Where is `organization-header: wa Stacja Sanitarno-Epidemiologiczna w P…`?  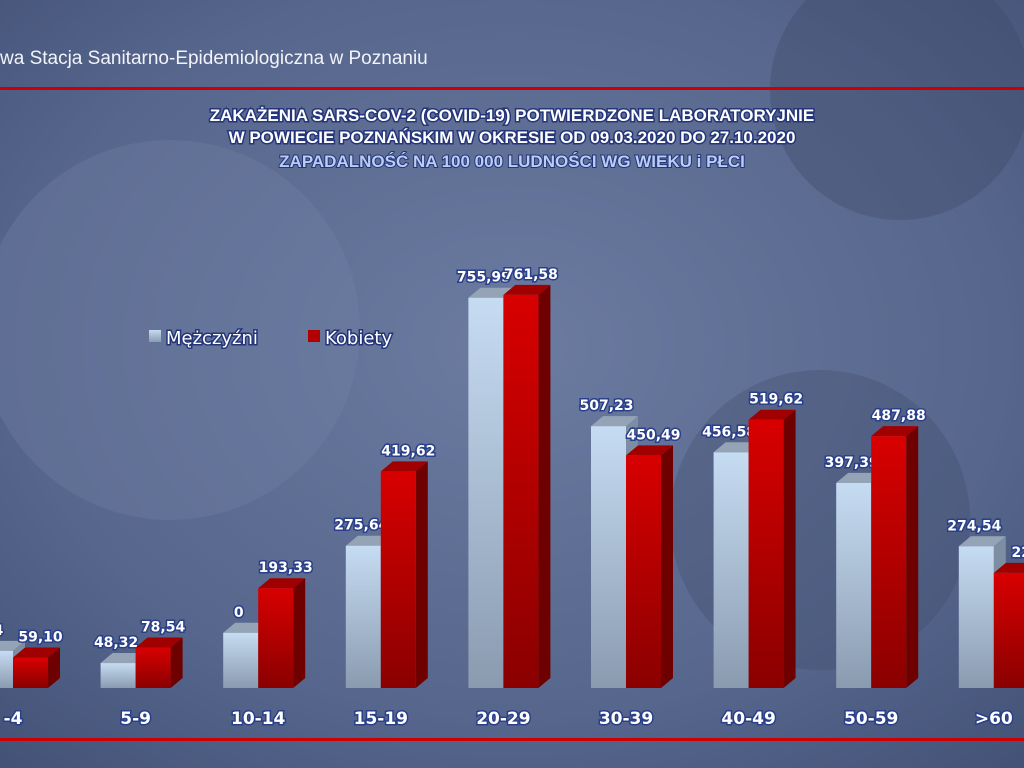 organization-header: wa Stacja Sanitarno-Epidemiologiczna w P… is located at coordinates (214, 58).